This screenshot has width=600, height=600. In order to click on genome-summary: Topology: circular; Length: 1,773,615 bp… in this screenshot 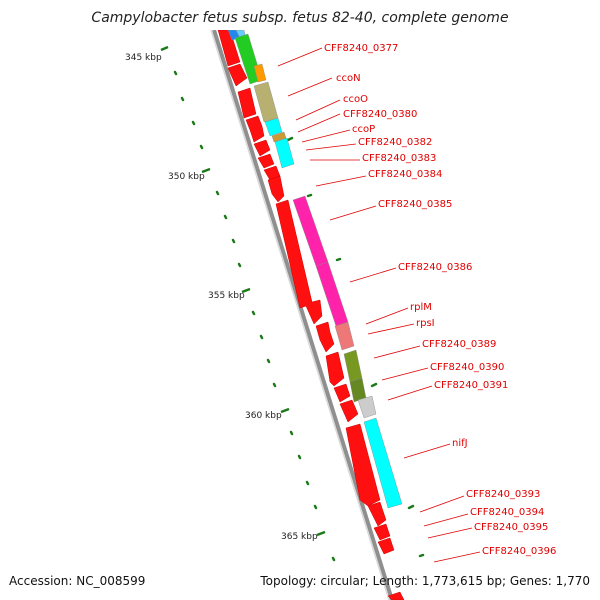, I will do `click(425, 581)`.